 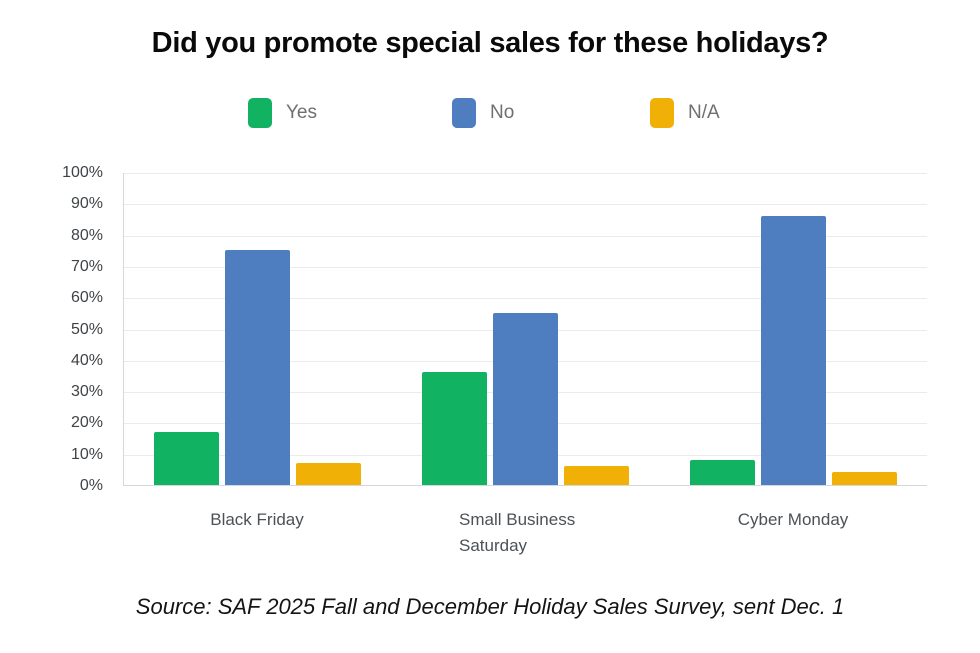 I want to click on bar-group-small-business-saturday, so click(x=526, y=329).